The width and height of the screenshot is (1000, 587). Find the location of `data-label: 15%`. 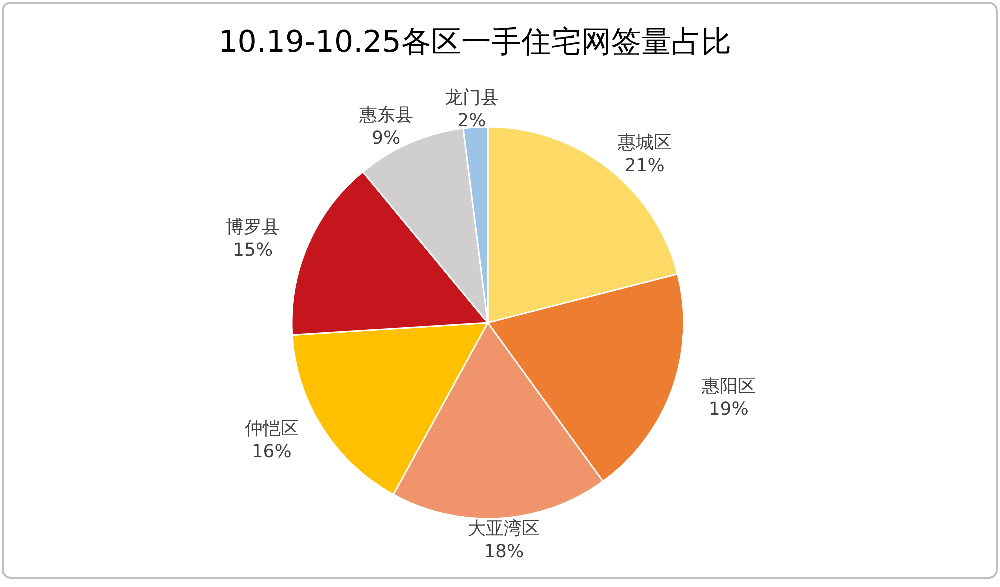

data-label: 15% is located at coordinates (253, 251).